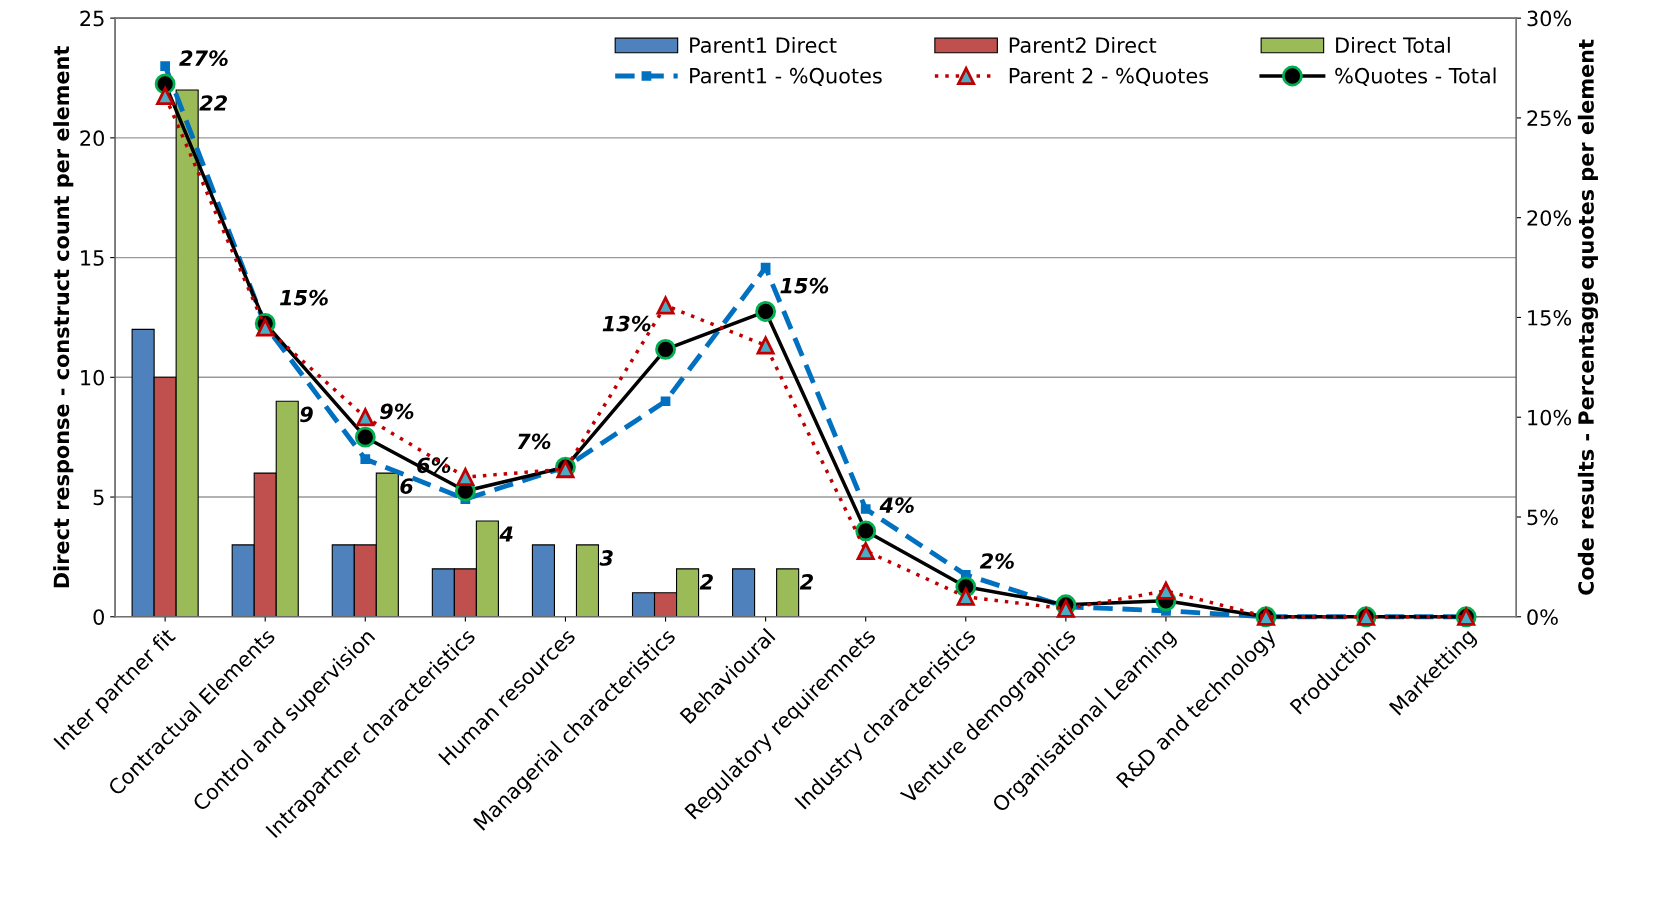  What do you see at coordinates (606, 558) in the screenshot?
I see `data-label: 3` at bounding box center [606, 558].